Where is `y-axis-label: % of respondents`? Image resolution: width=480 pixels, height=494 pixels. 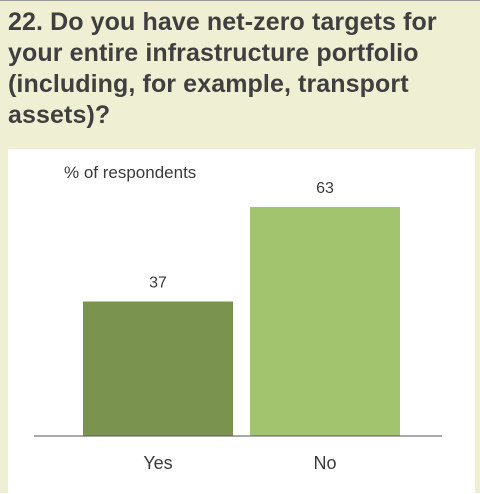
y-axis-label: % of respondents is located at coordinates (130, 172).